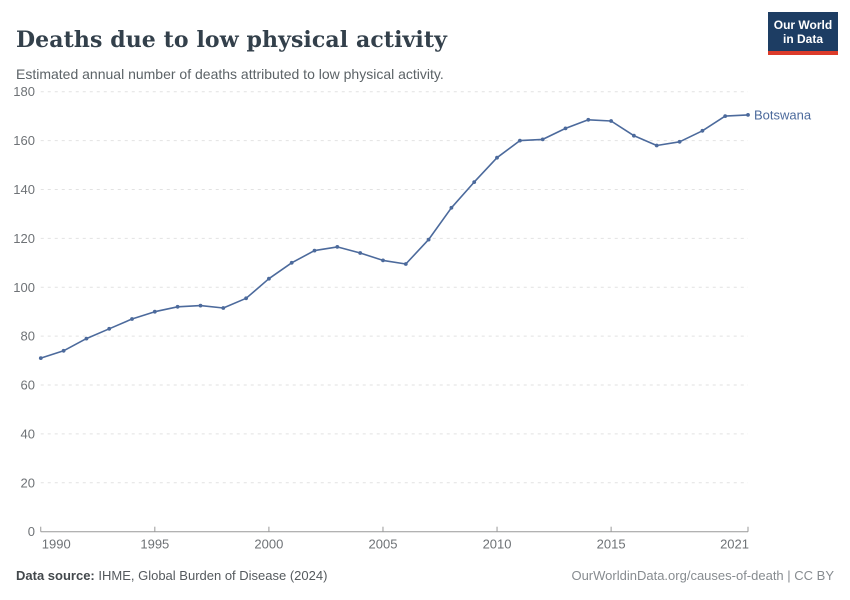  What do you see at coordinates (24, 189) in the screenshot?
I see `y-tick-label: 140` at bounding box center [24, 189].